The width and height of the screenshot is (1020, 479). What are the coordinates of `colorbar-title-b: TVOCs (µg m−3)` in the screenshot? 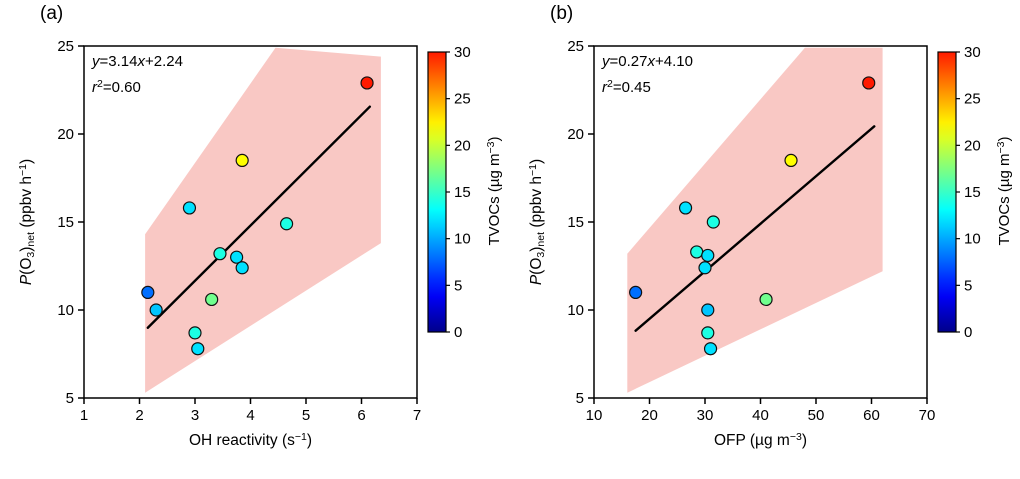 It's located at (1004, 191).